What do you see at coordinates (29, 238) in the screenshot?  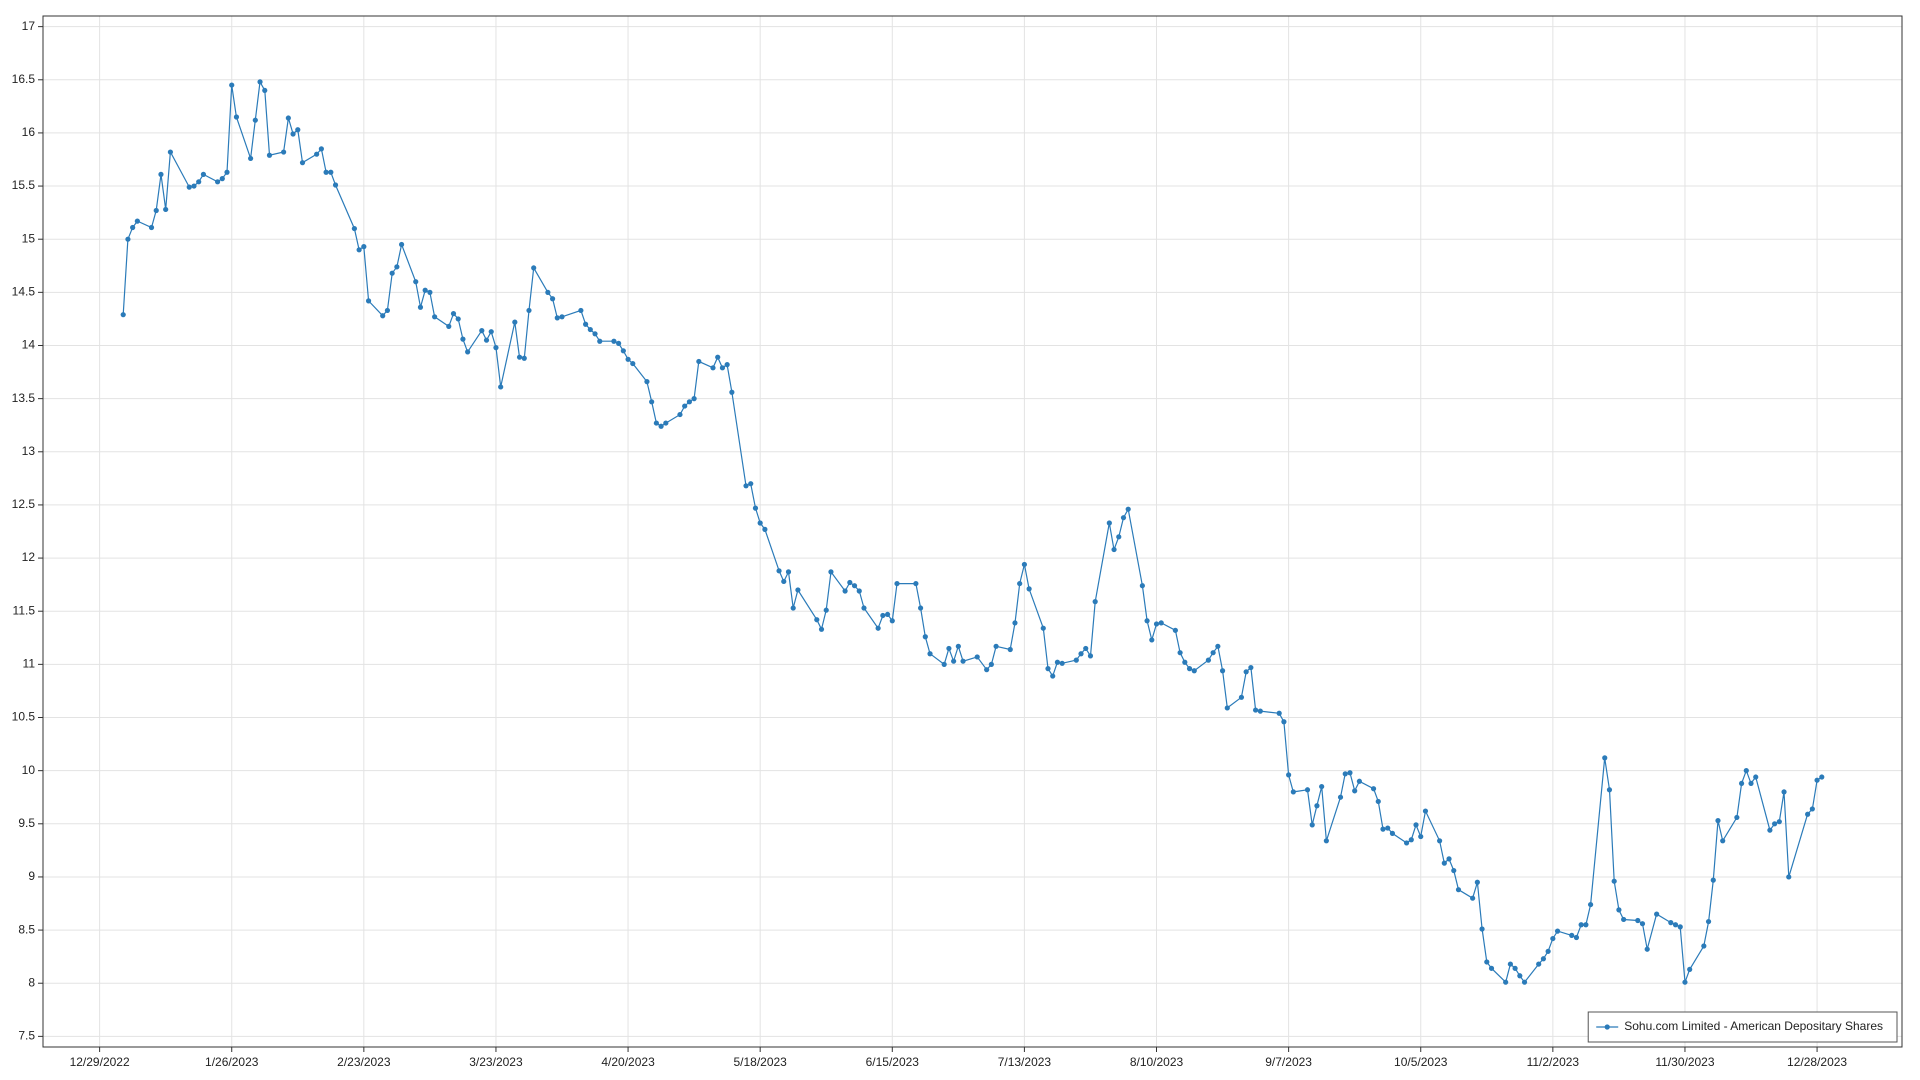 I see `y-tick-label: 15` at bounding box center [29, 238].